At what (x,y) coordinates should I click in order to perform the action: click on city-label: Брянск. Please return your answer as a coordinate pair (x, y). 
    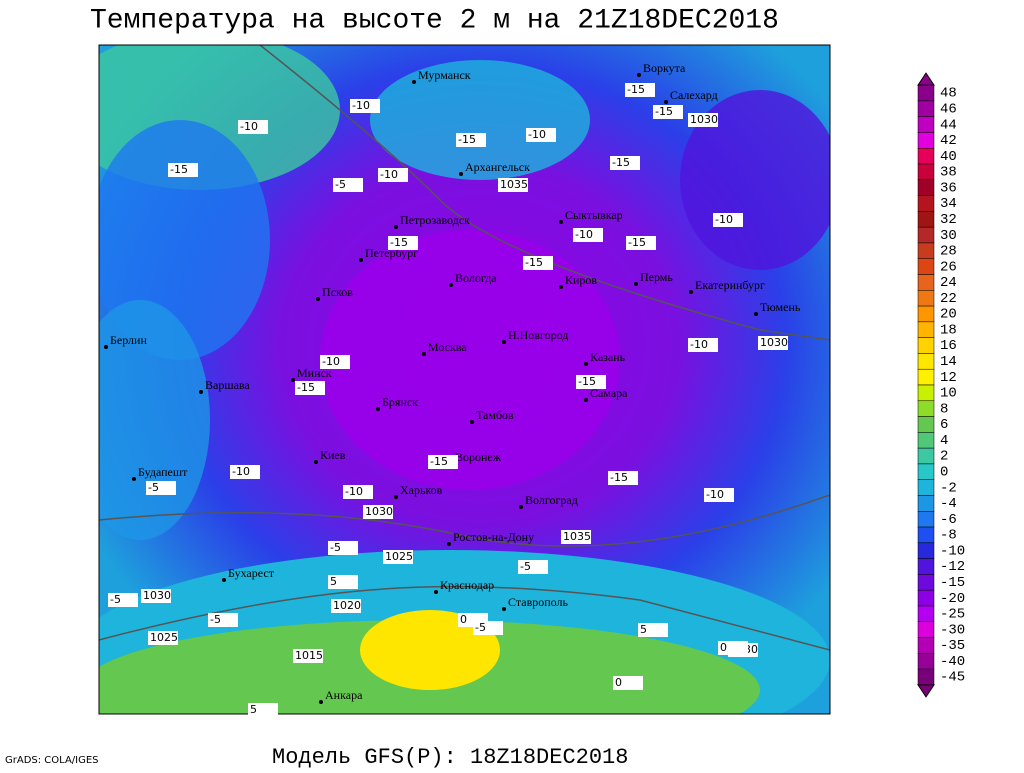
    Looking at the image, I should click on (400, 402).